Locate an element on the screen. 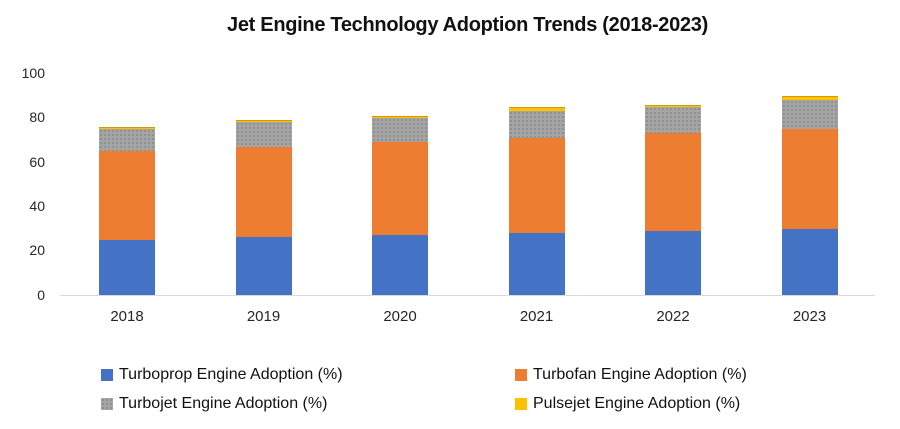 The width and height of the screenshot is (900, 429). bar-2019 is located at coordinates (263, 207).